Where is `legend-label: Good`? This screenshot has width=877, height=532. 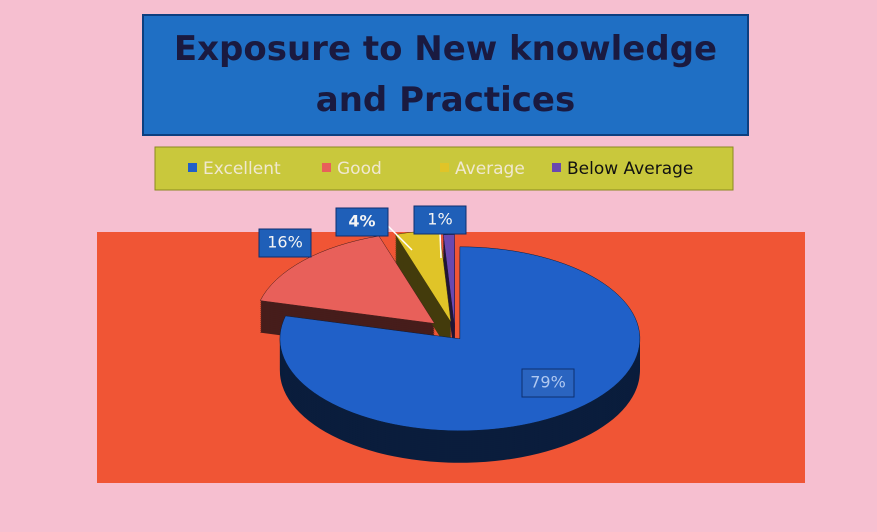 legend-label: Good is located at coordinates (359, 169).